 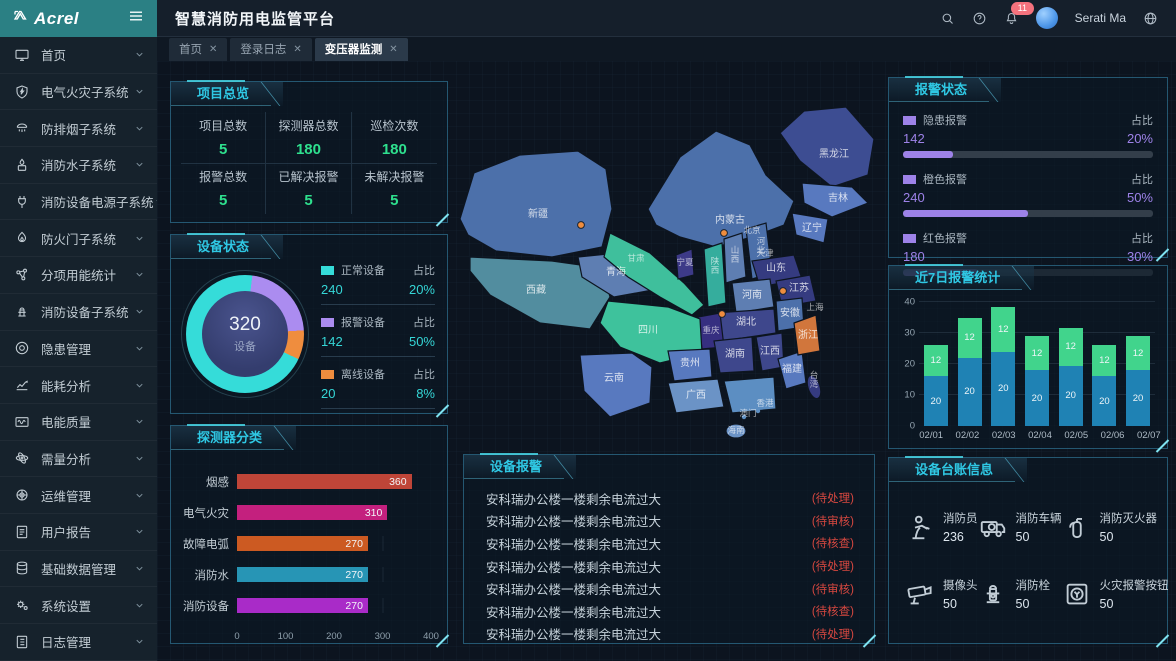 I want to click on sidebar-item-ops: 运维管理, so click(x=78, y=495).